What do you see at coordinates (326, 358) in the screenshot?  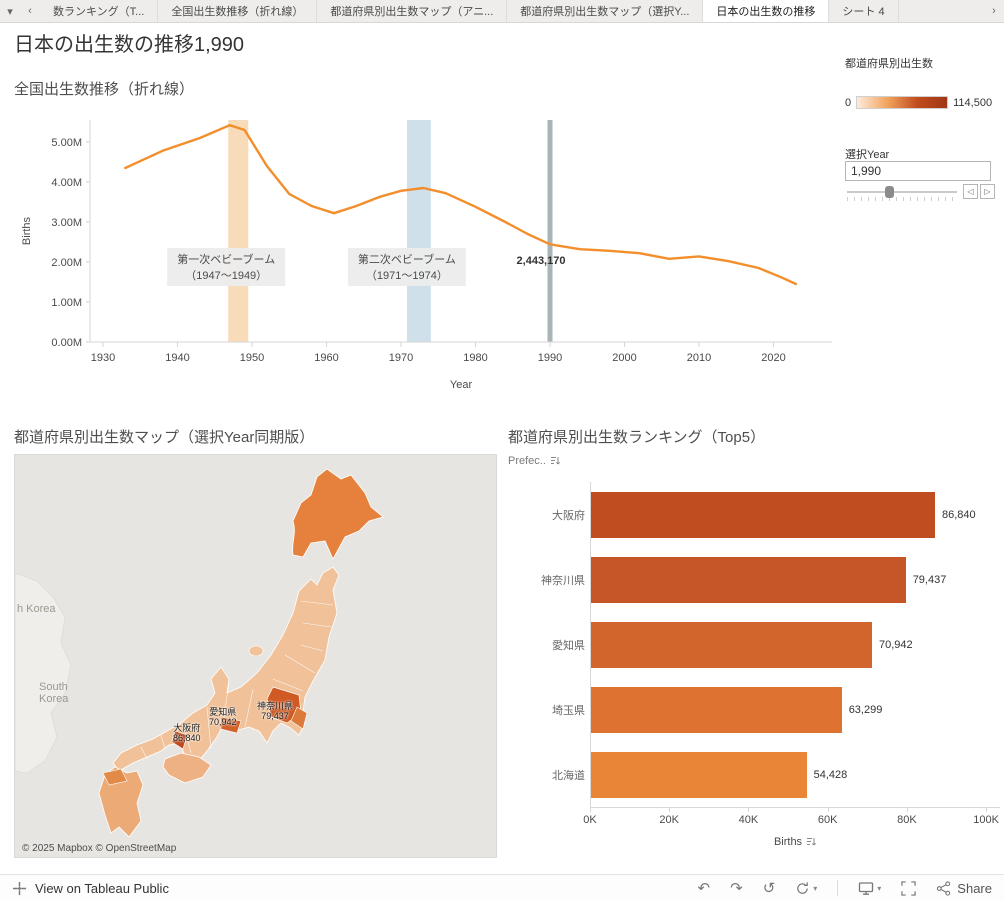 I see `x-tick-label: 1960` at bounding box center [326, 358].